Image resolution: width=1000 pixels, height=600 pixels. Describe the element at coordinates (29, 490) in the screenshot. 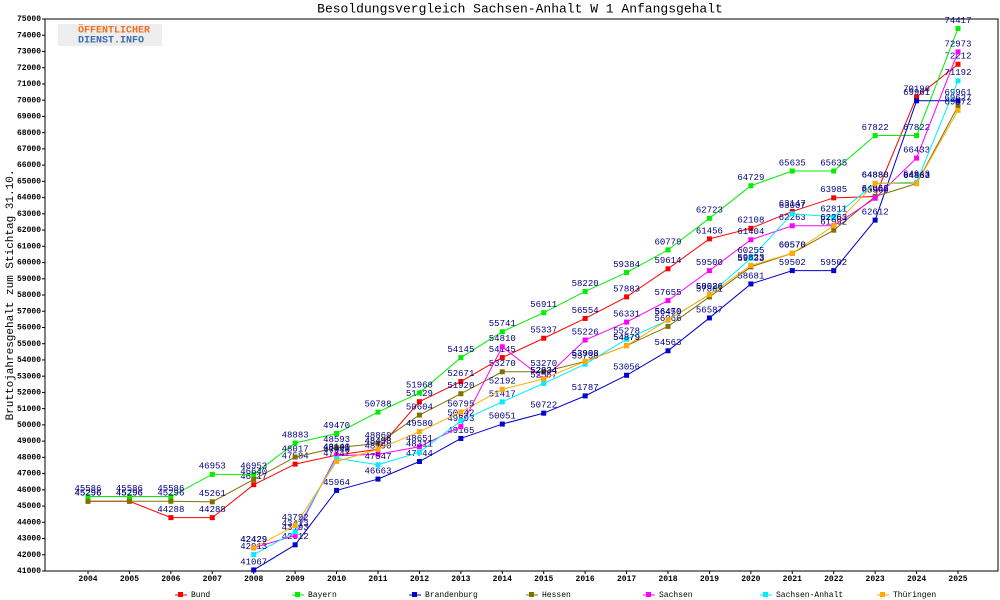

I see `y-tick-label: 46000` at that location.